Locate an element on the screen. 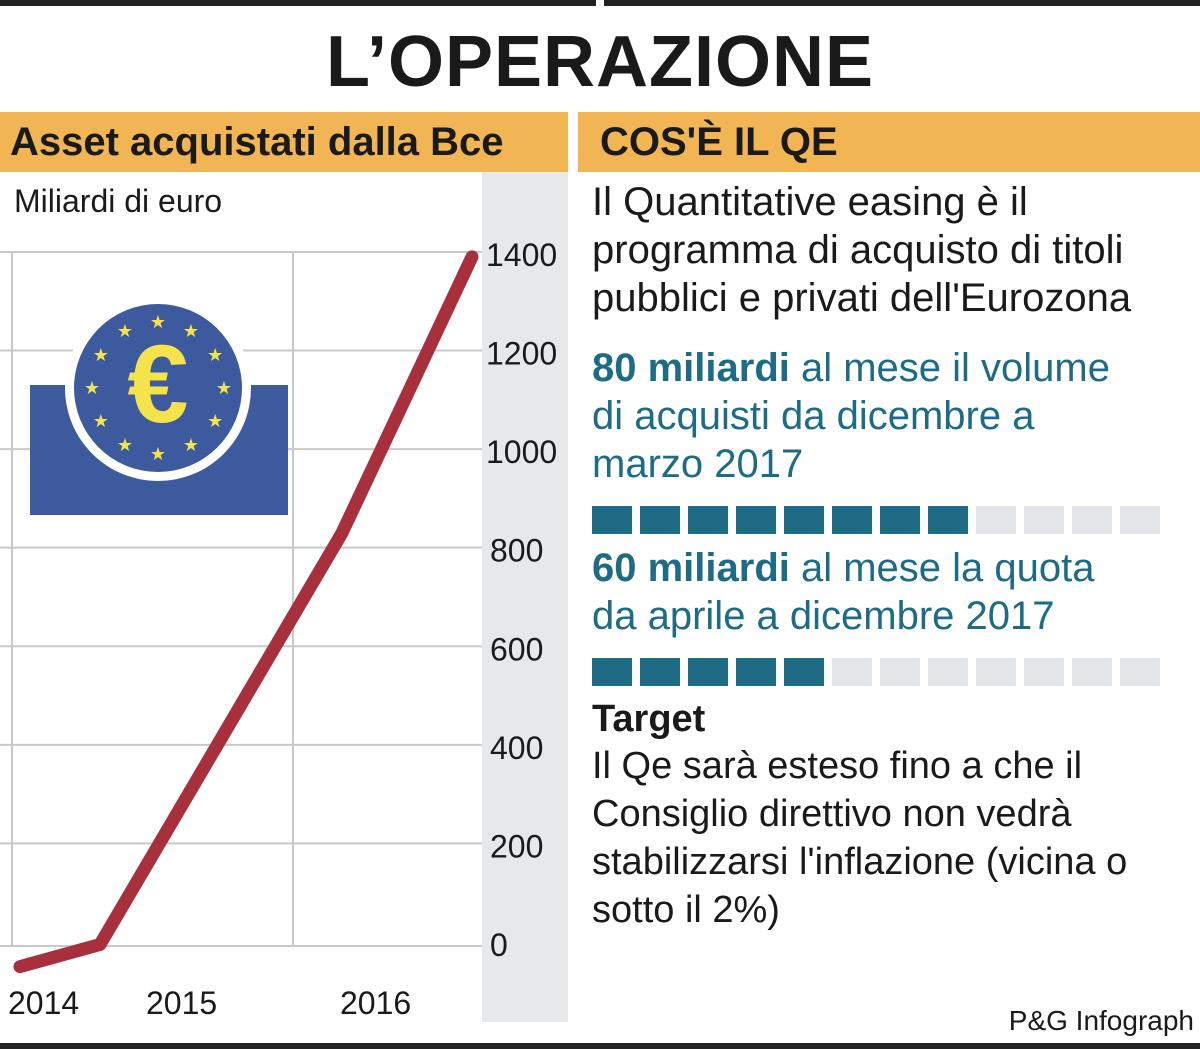 Image resolution: width=1200 pixels, height=1049 pixels. x-tick-label: 2016 is located at coordinates (375, 1003).